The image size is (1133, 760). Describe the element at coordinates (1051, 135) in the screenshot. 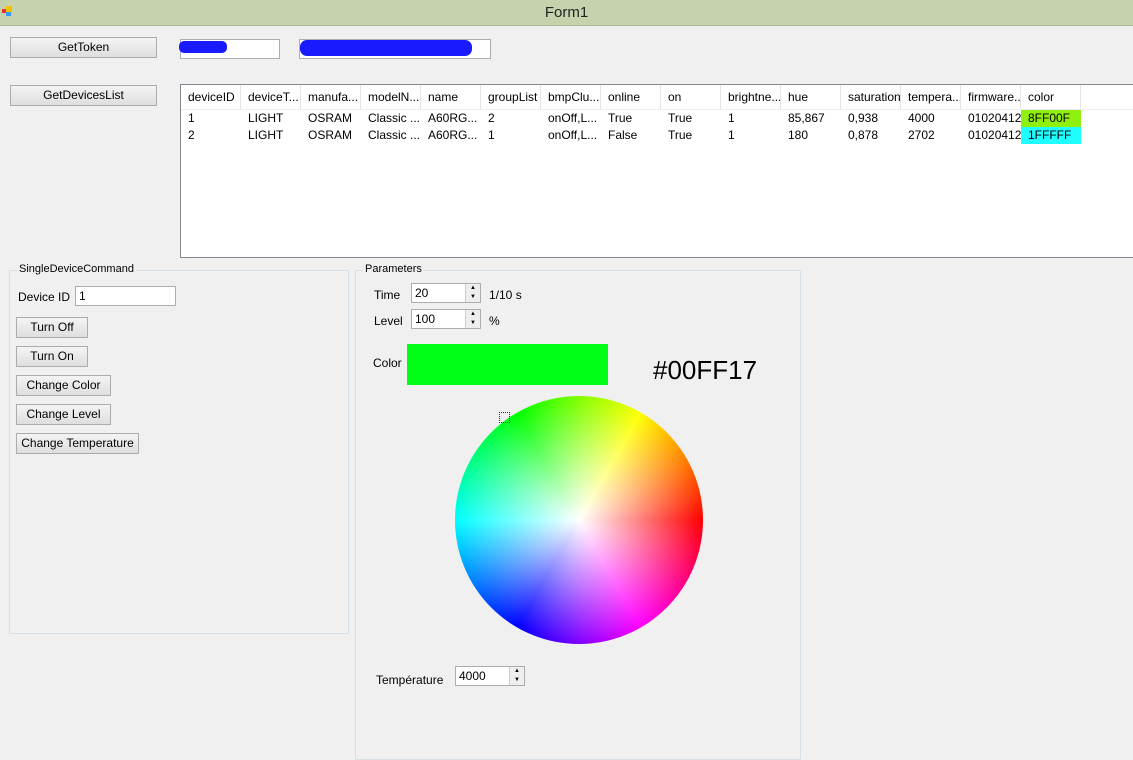

I see `table-cell: 1FFFFF` at that location.